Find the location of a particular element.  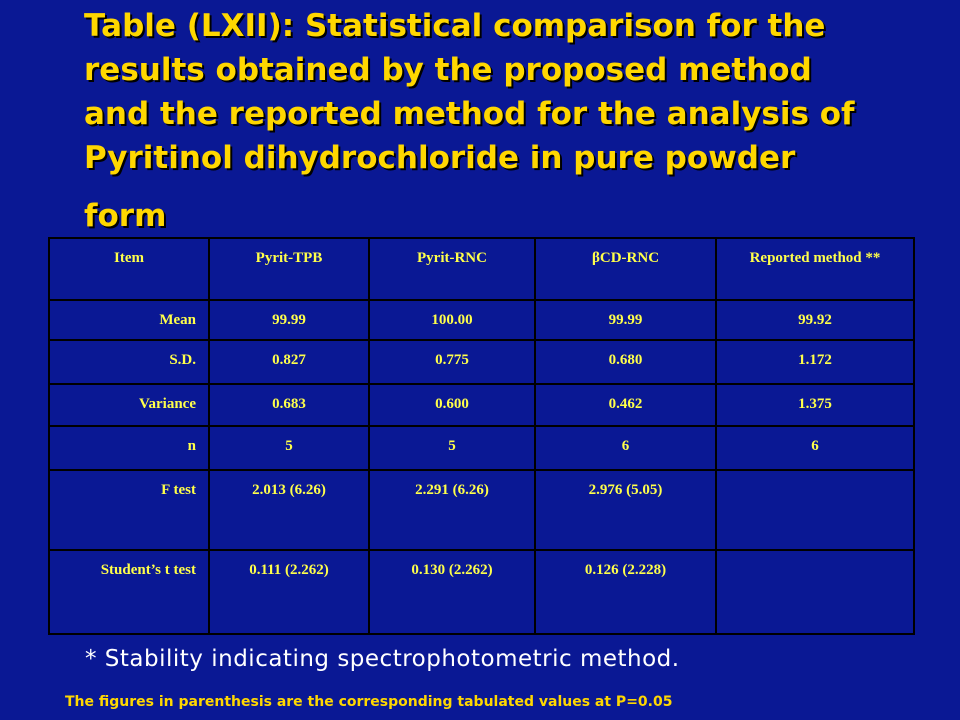

table-cell: 2.291 (6.26) is located at coordinates (452, 510).